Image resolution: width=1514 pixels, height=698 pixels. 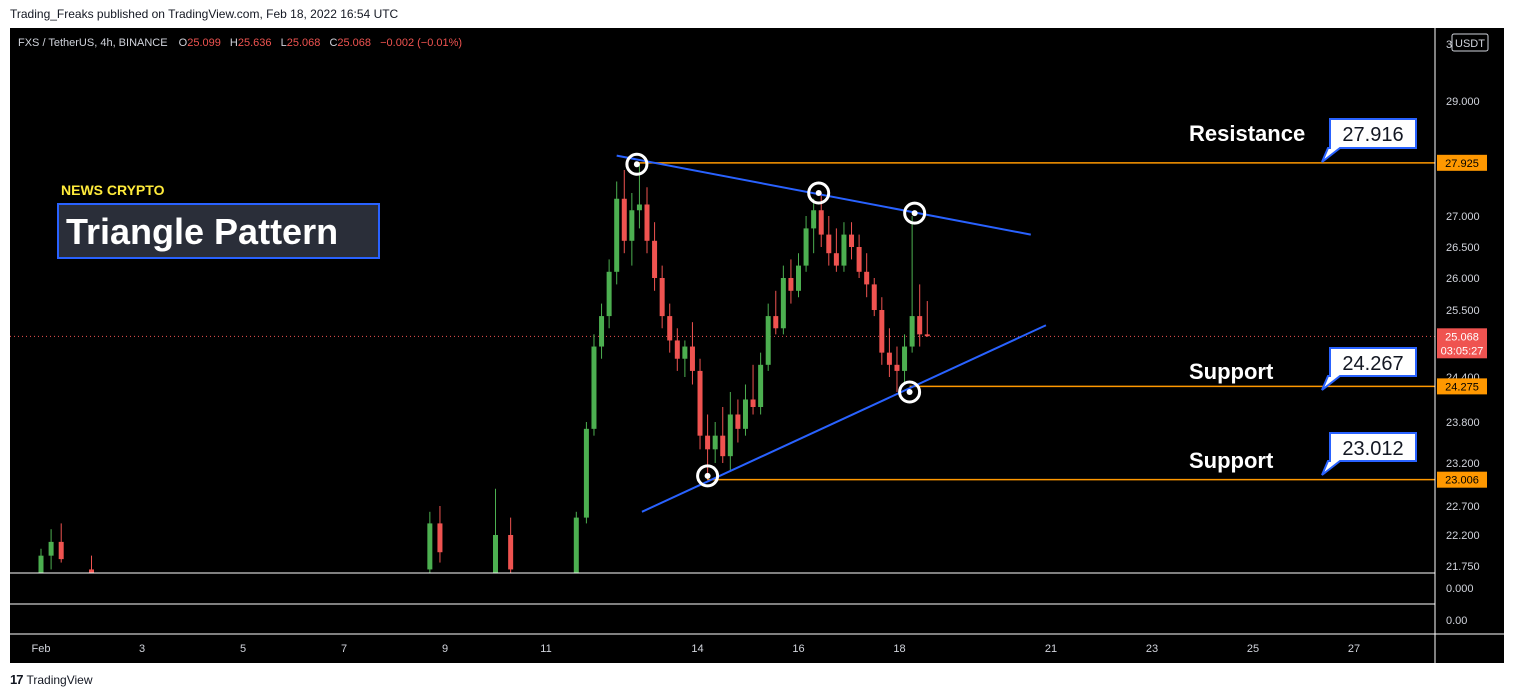 What do you see at coordinates (333, 43) in the screenshot?
I see `legend-c-label: C` at bounding box center [333, 43].